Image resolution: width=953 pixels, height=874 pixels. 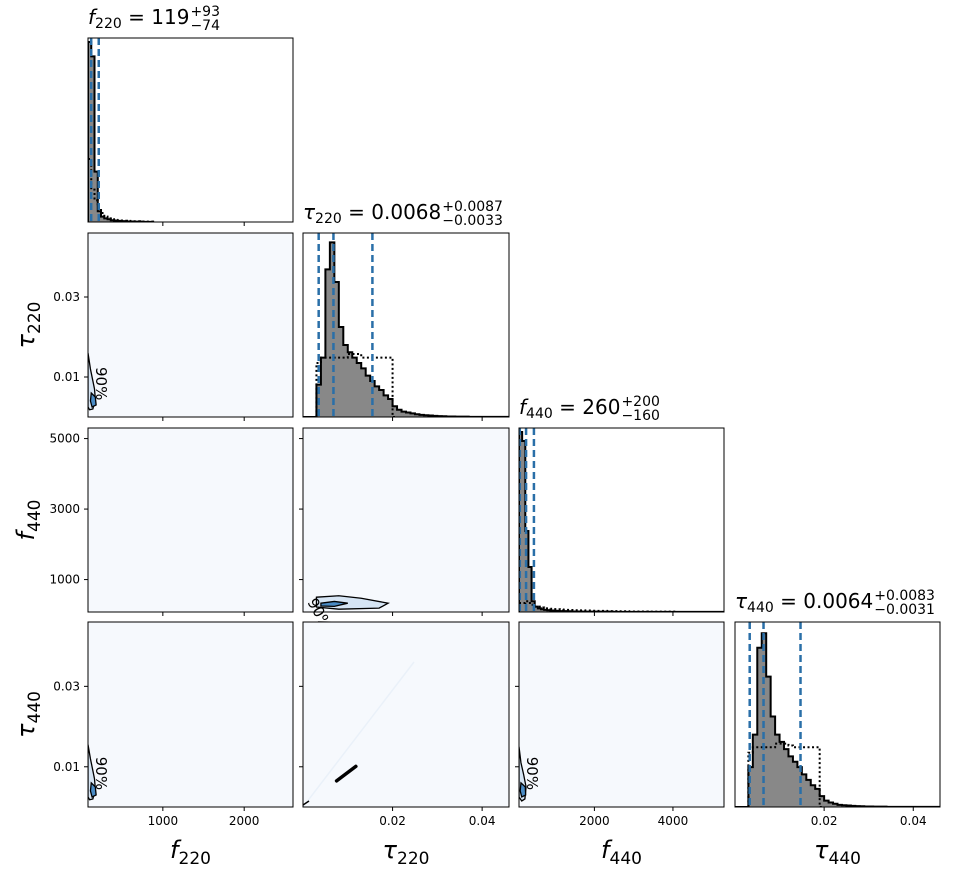 I want to click on panel-tau220-tau220: τ220 = 0.0068 +0.0087−0.0033, so click(x=406, y=310).